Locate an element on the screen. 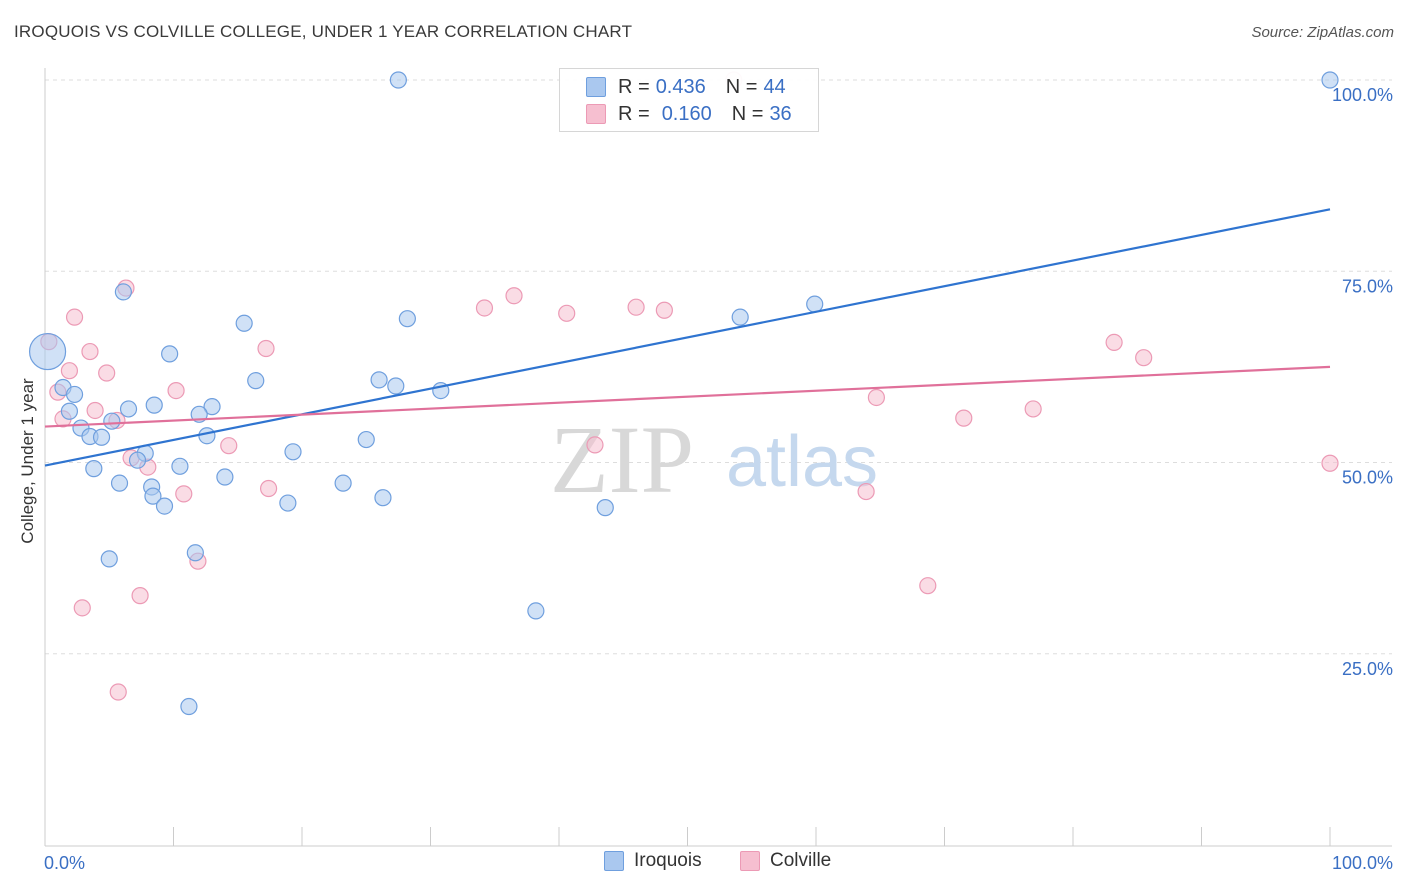 Image resolution: width=1406 pixels, height=892 pixels. legend-item-iroquois: Iroquois is located at coordinates (653, 861).